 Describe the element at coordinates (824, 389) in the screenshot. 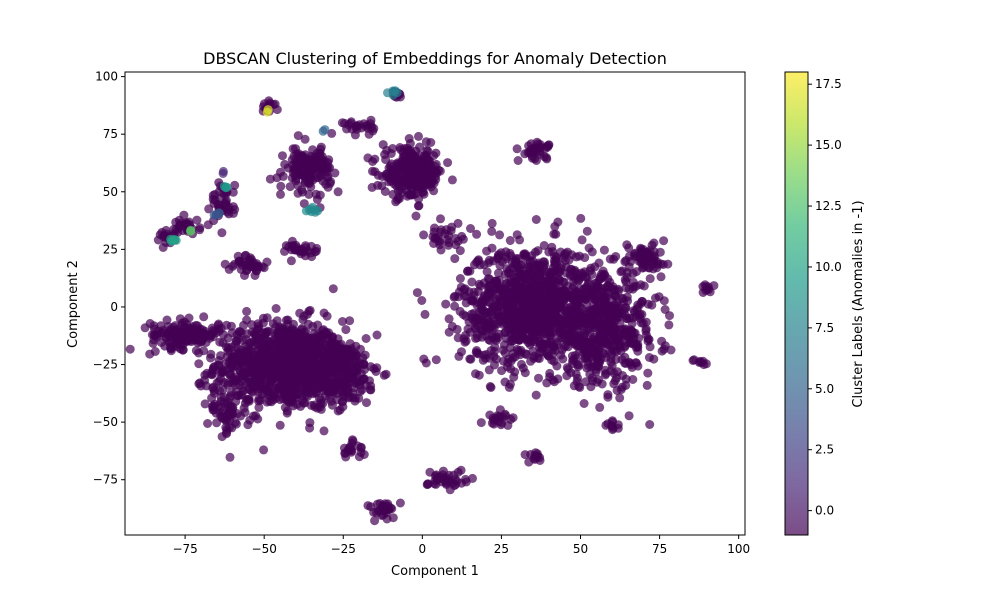

I see `colorbar-tick-label: 5.0` at that location.